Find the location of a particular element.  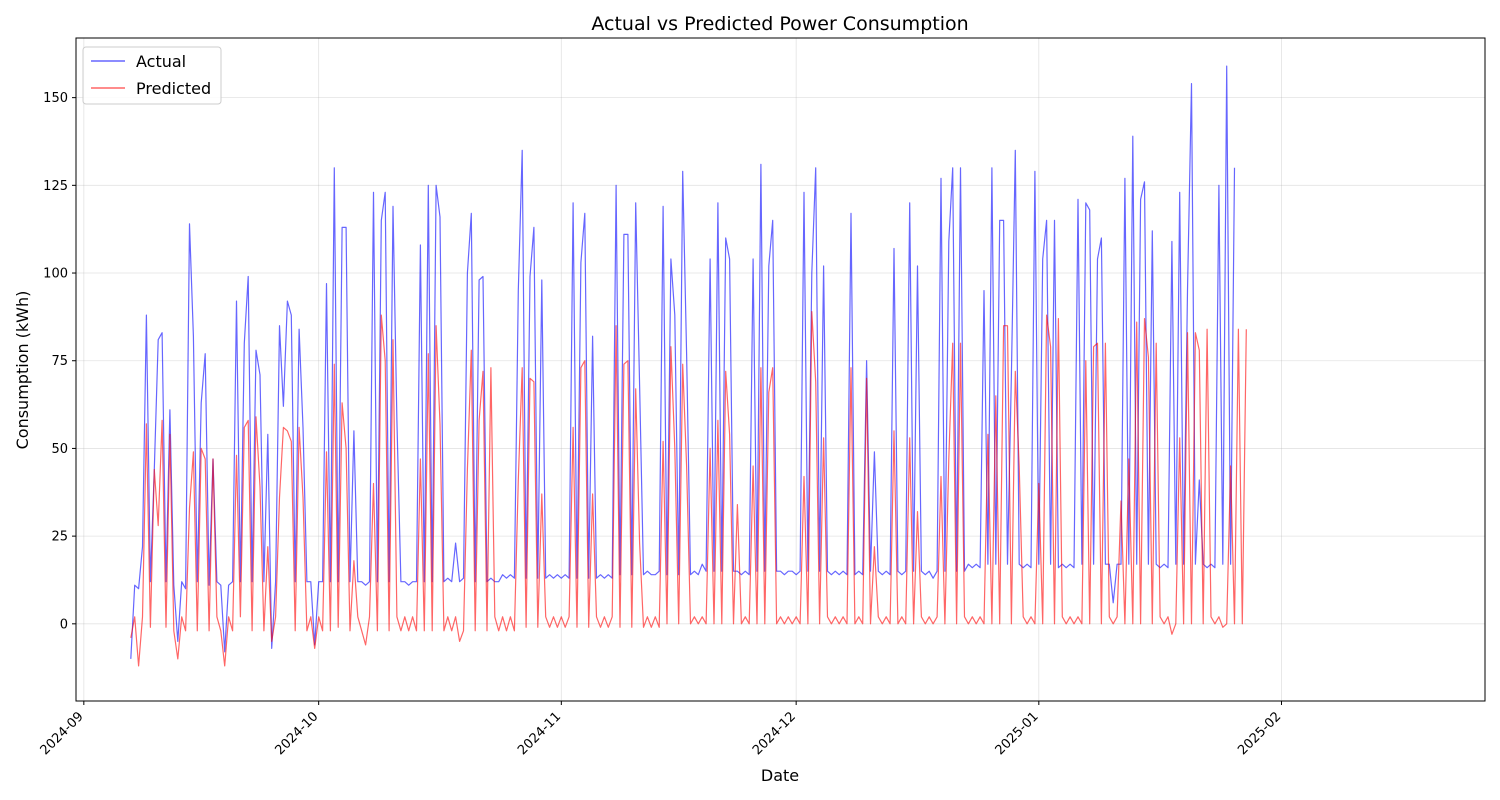

y-tick-label: 25 is located at coordinates (59, 537).